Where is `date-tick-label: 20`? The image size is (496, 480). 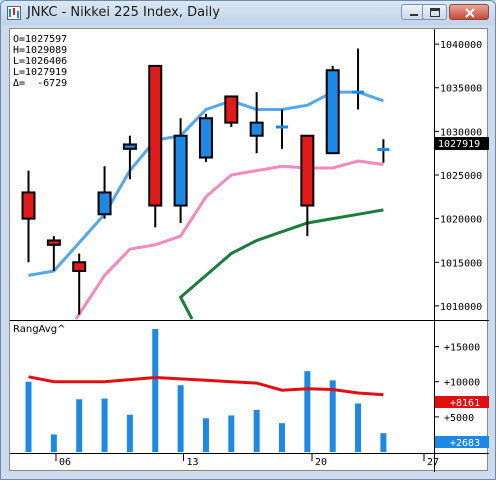
date-tick-label: 20 is located at coordinates (321, 462).